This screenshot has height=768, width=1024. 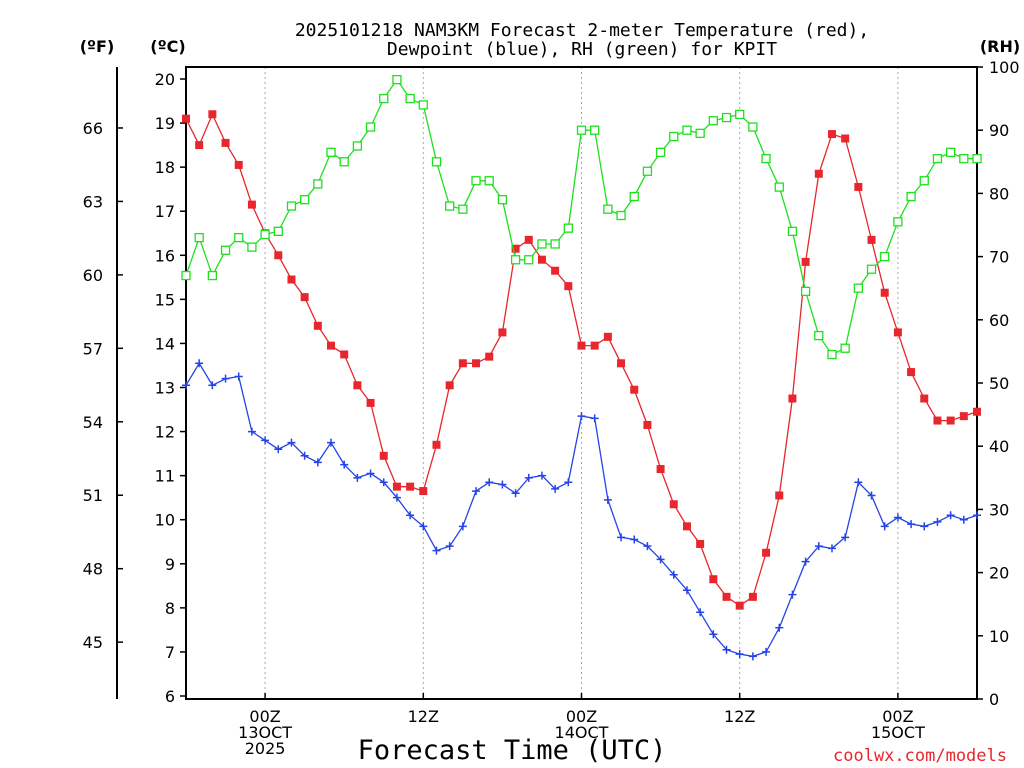 What do you see at coordinates (93, 275) in the screenshot?
I see `fahrenheit-tick-label: 60` at bounding box center [93, 275].